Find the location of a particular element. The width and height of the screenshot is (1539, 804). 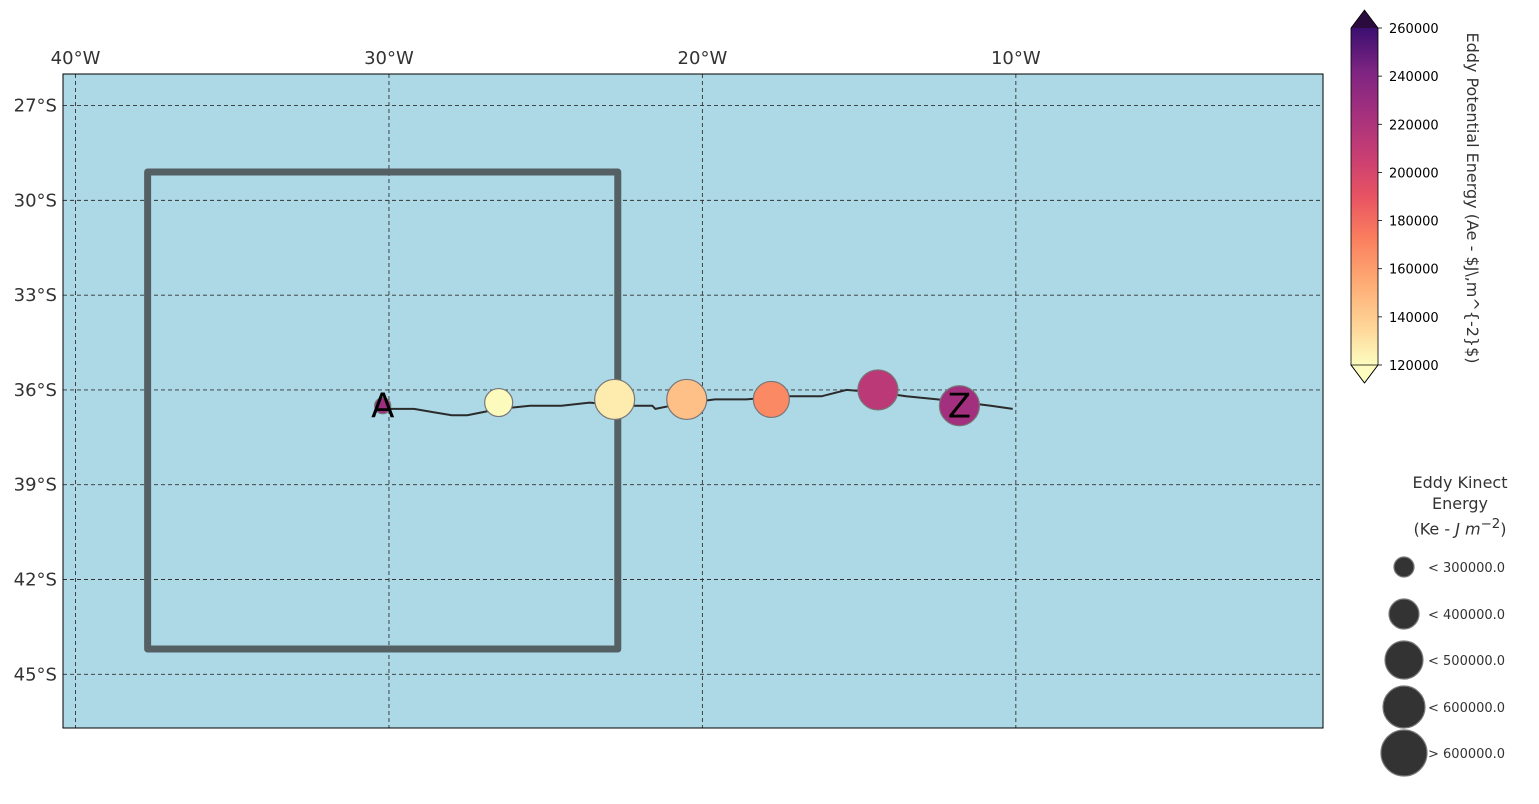

size-legend-title-line3: (Ke - J m−2) is located at coordinates (1460, 528).